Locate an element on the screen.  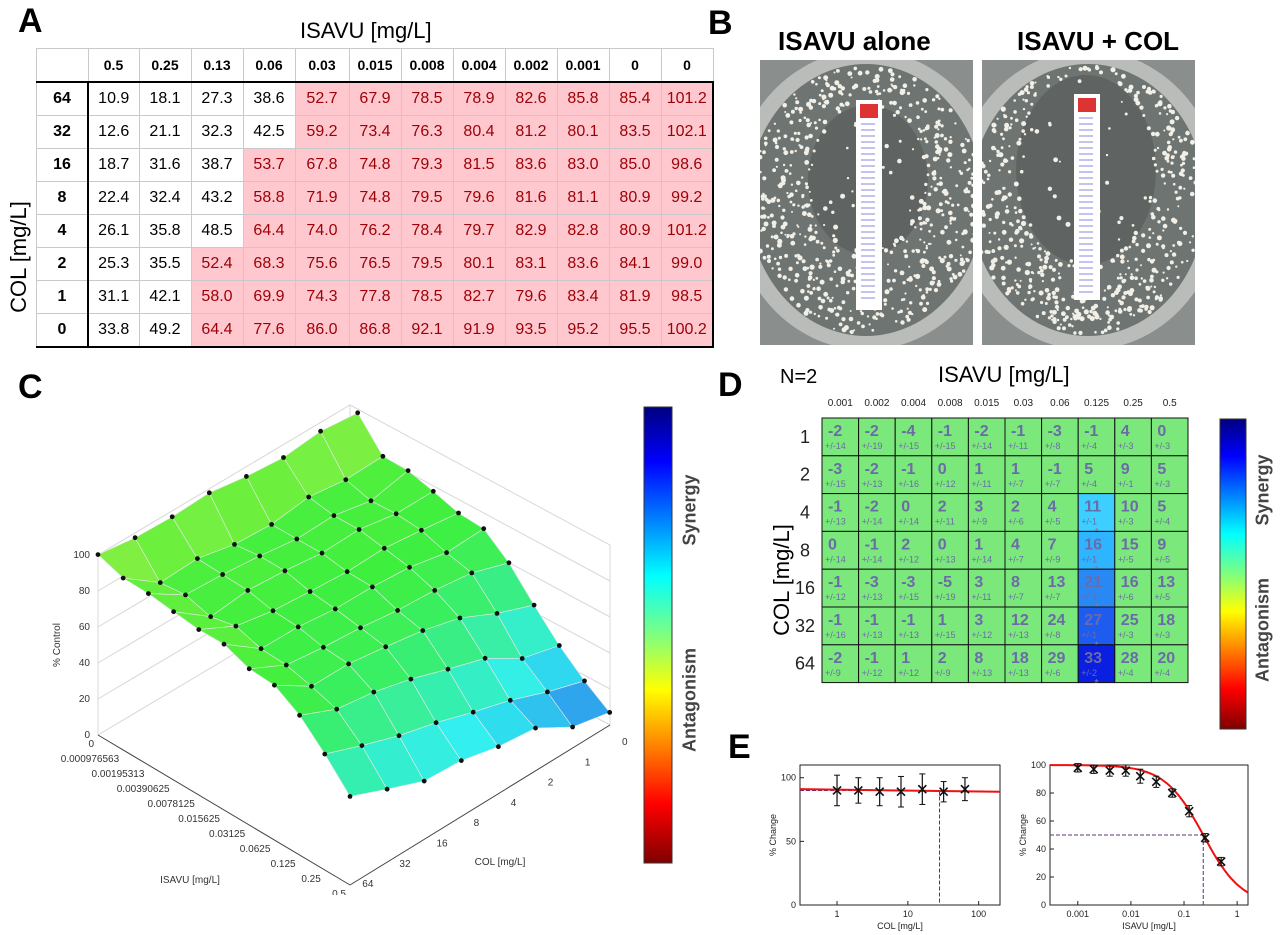
panel-d-col-header: 0.004 is located at coordinates (913, 403).